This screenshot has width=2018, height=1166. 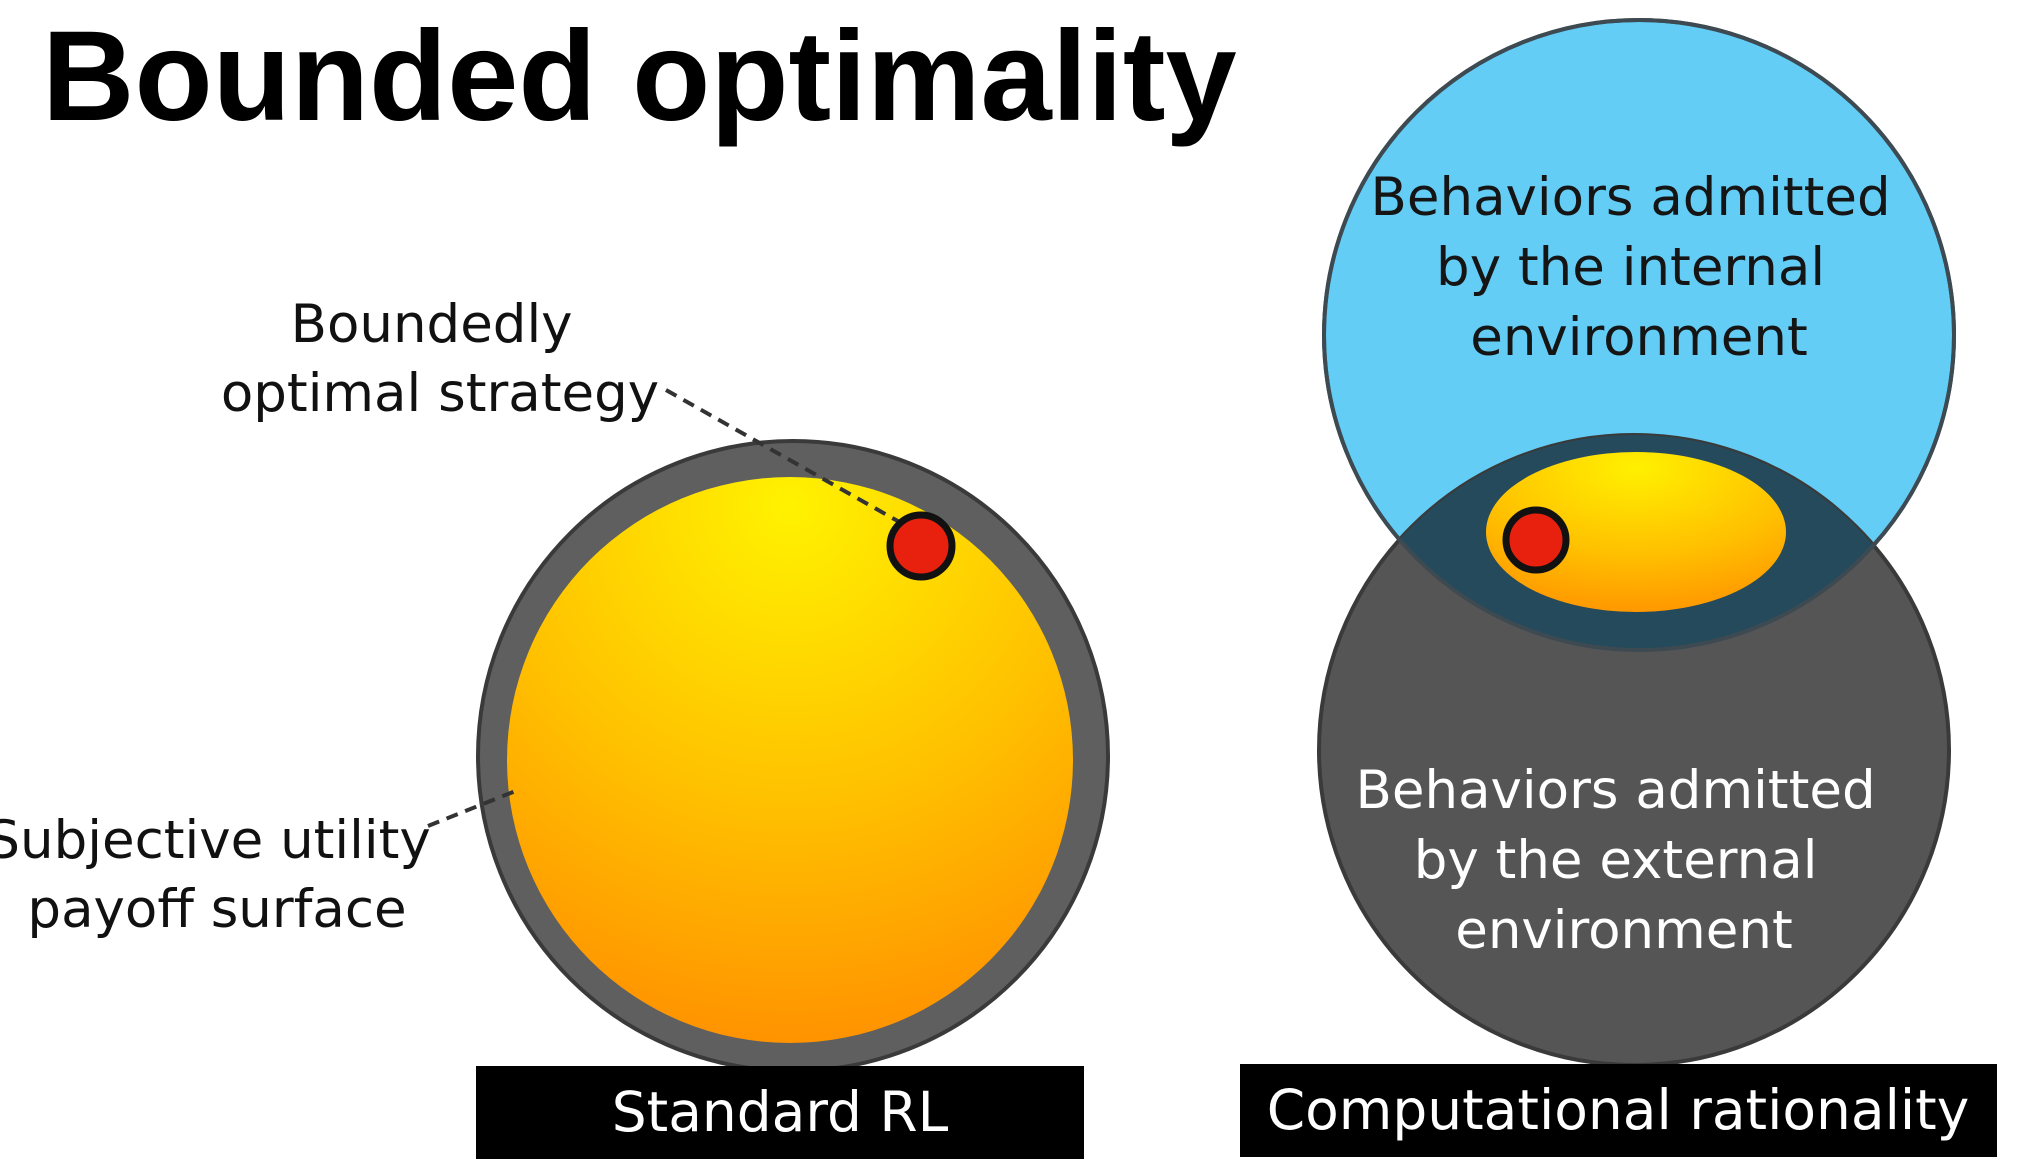 What do you see at coordinates (639, 76) in the screenshot?
I see `page-title: Bounded optimality` at bounding box center [639, 76].